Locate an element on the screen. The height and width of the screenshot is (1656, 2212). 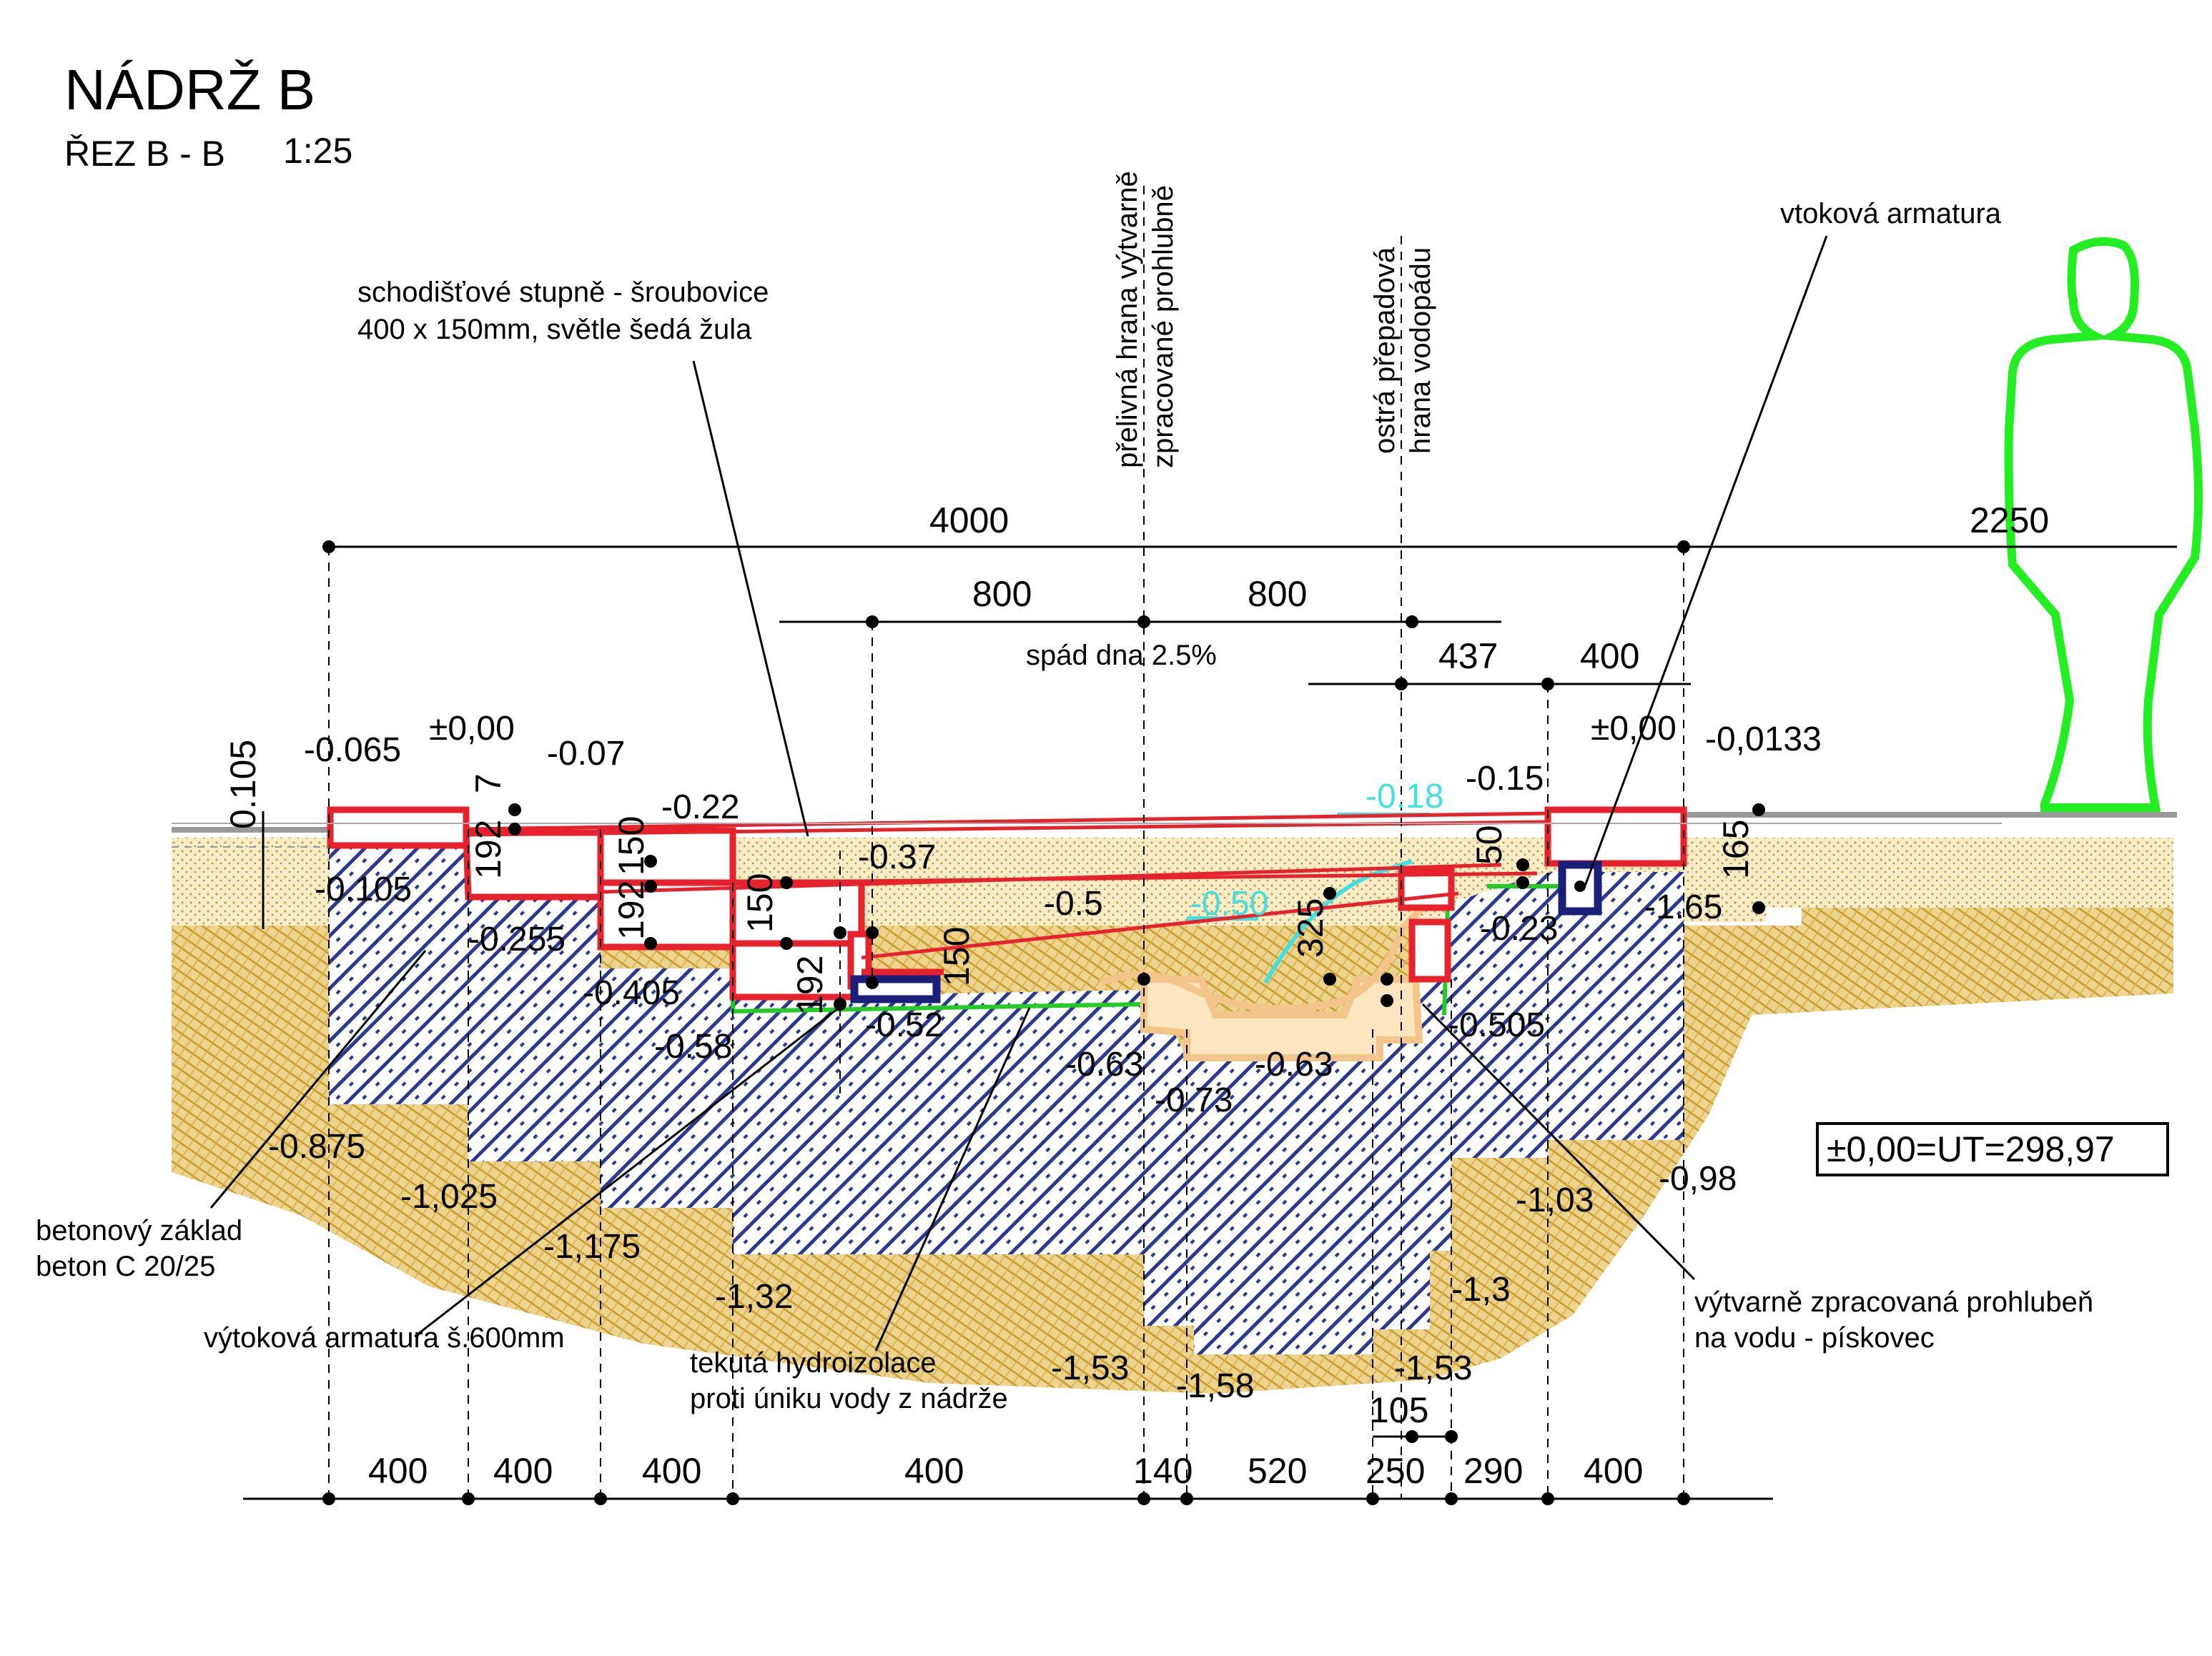
elev-255: -0.255 is located at coordinates (517, 939).